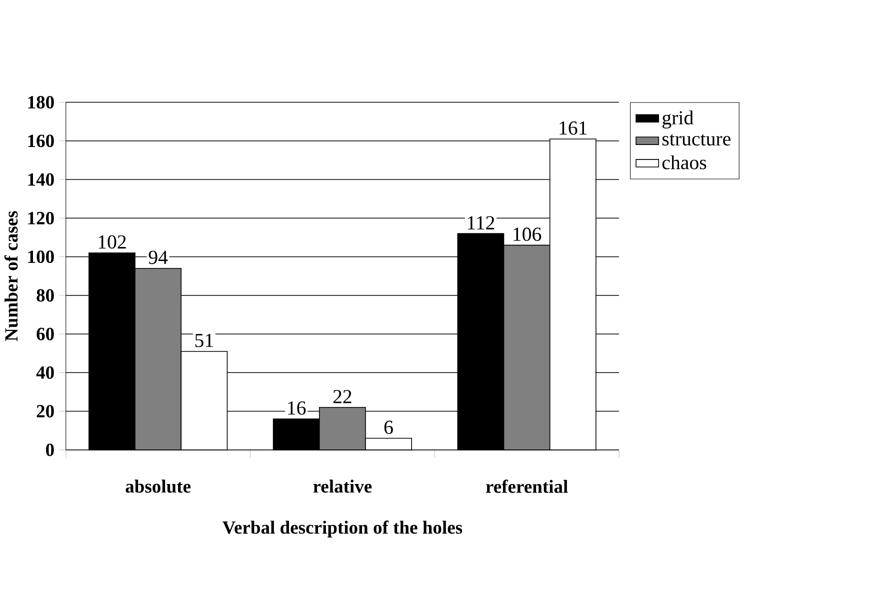 The height and width of the screenshot is (597, 879). Describe the element at coordinates (342, 529) in the screenshot. I see `x-axis-title: Verbal description of the holes` at that location.